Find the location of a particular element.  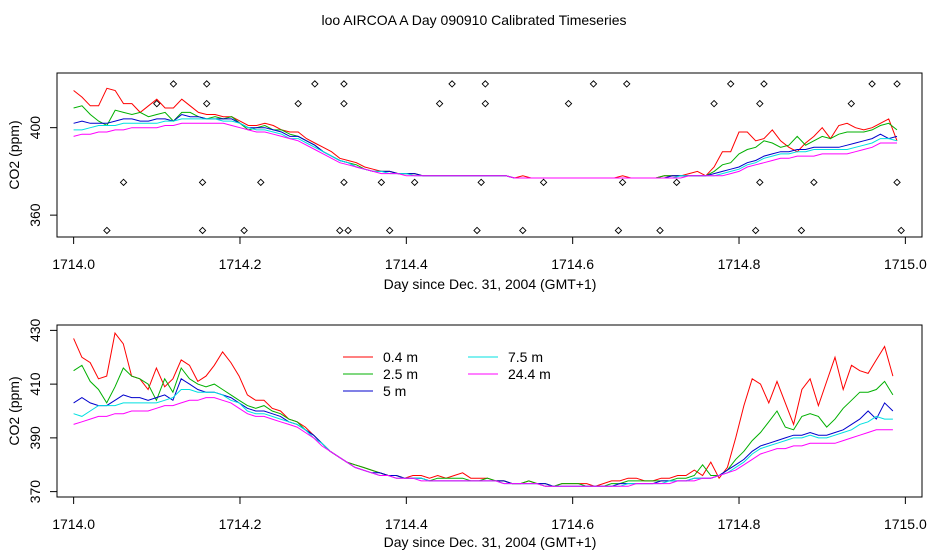

top-x-tick-label: 1714.8 is located at coordinates (739, 264).